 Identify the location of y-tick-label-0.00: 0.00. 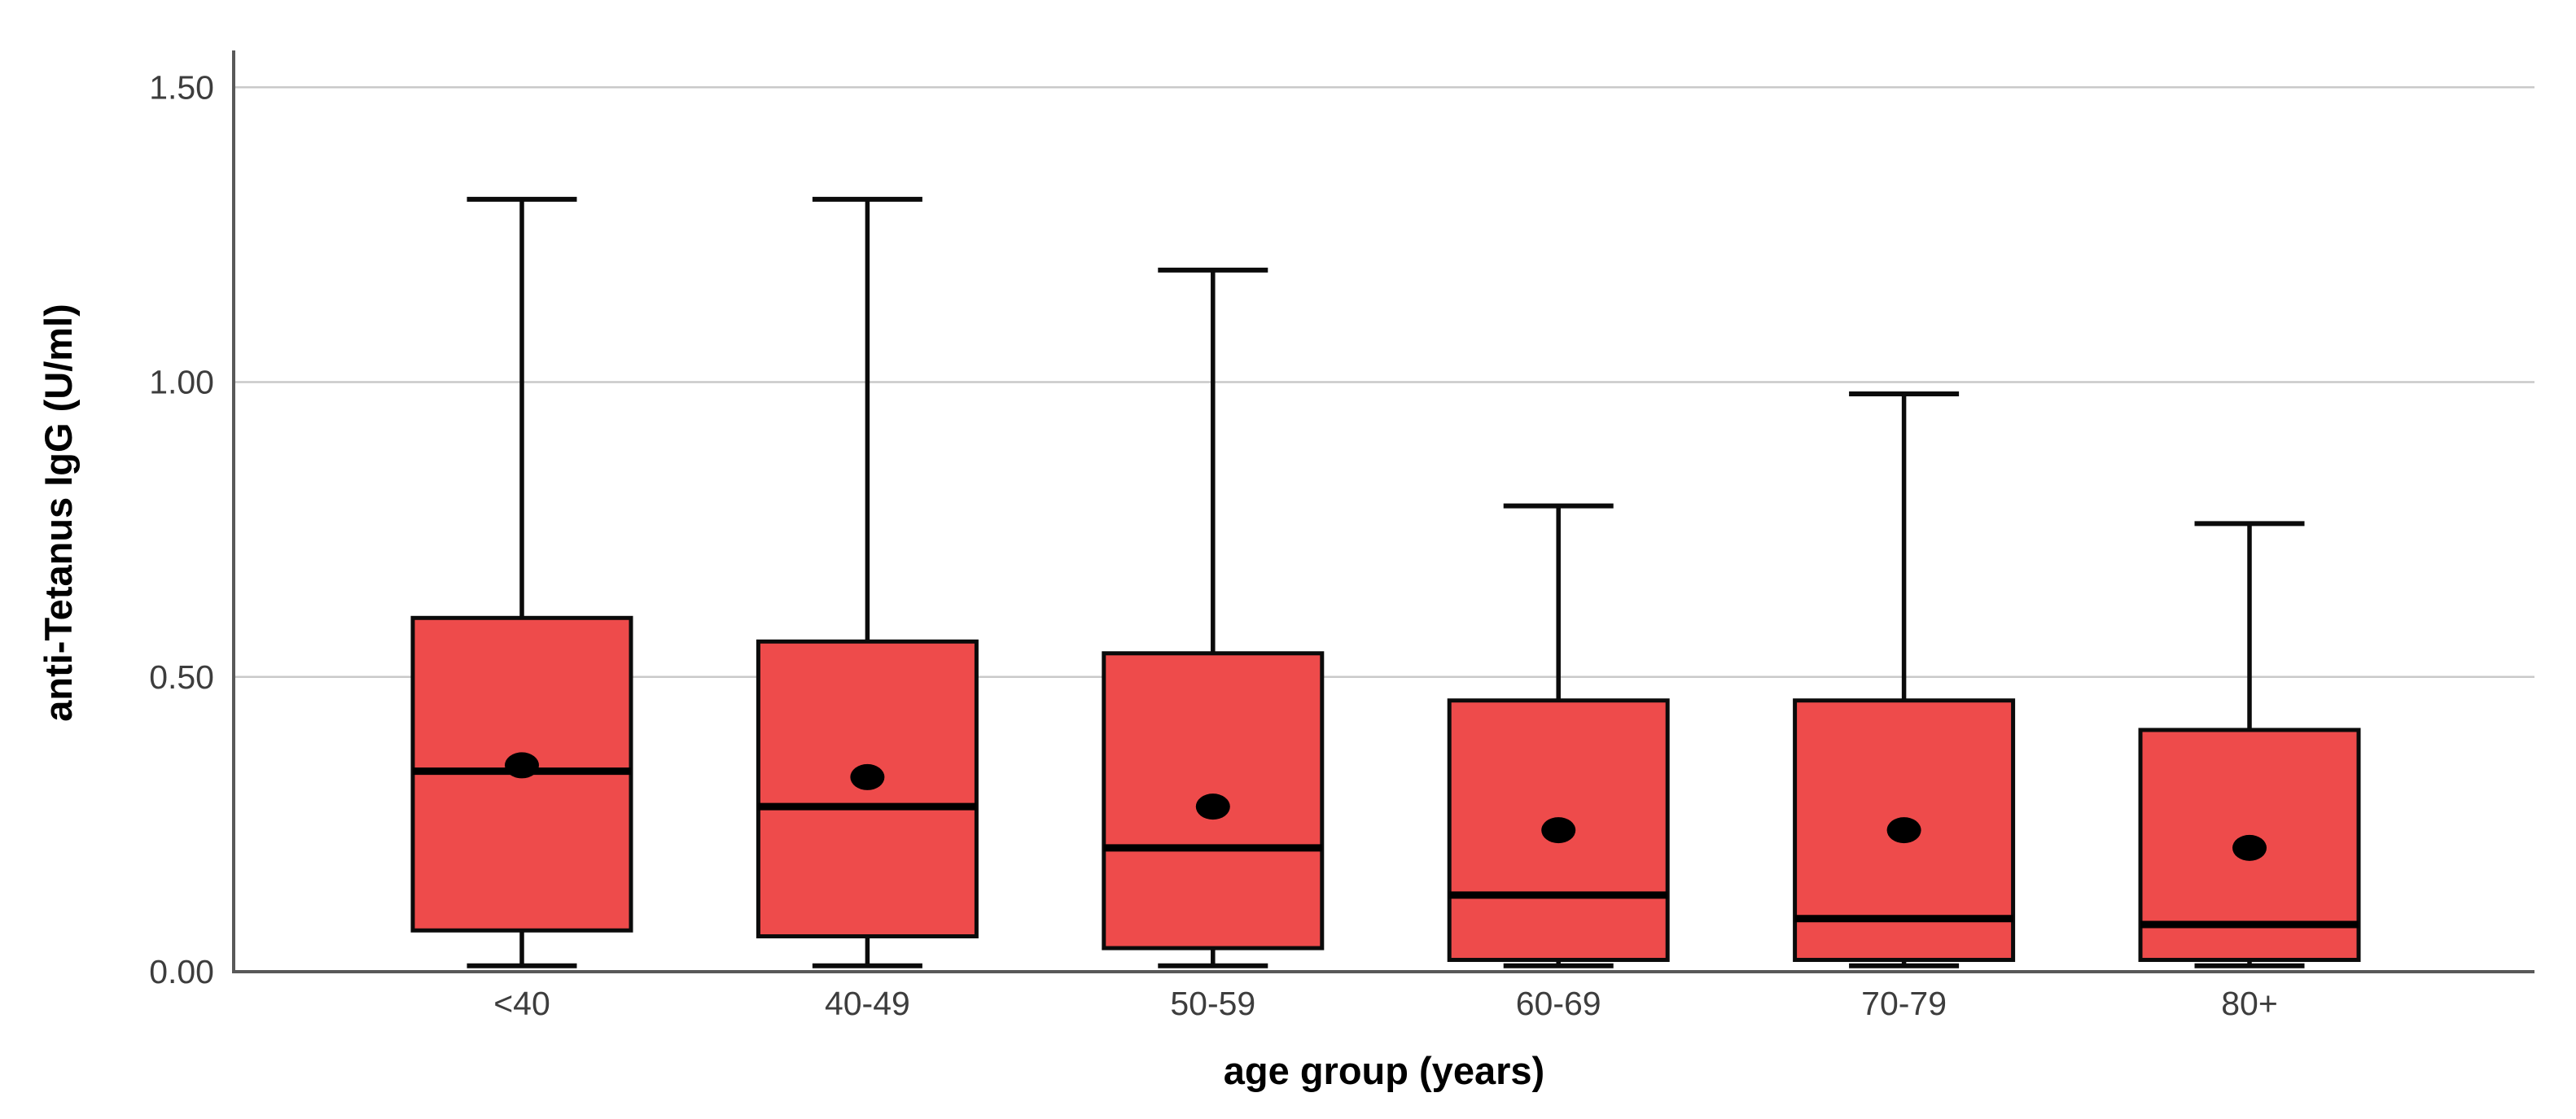
(181, 971).